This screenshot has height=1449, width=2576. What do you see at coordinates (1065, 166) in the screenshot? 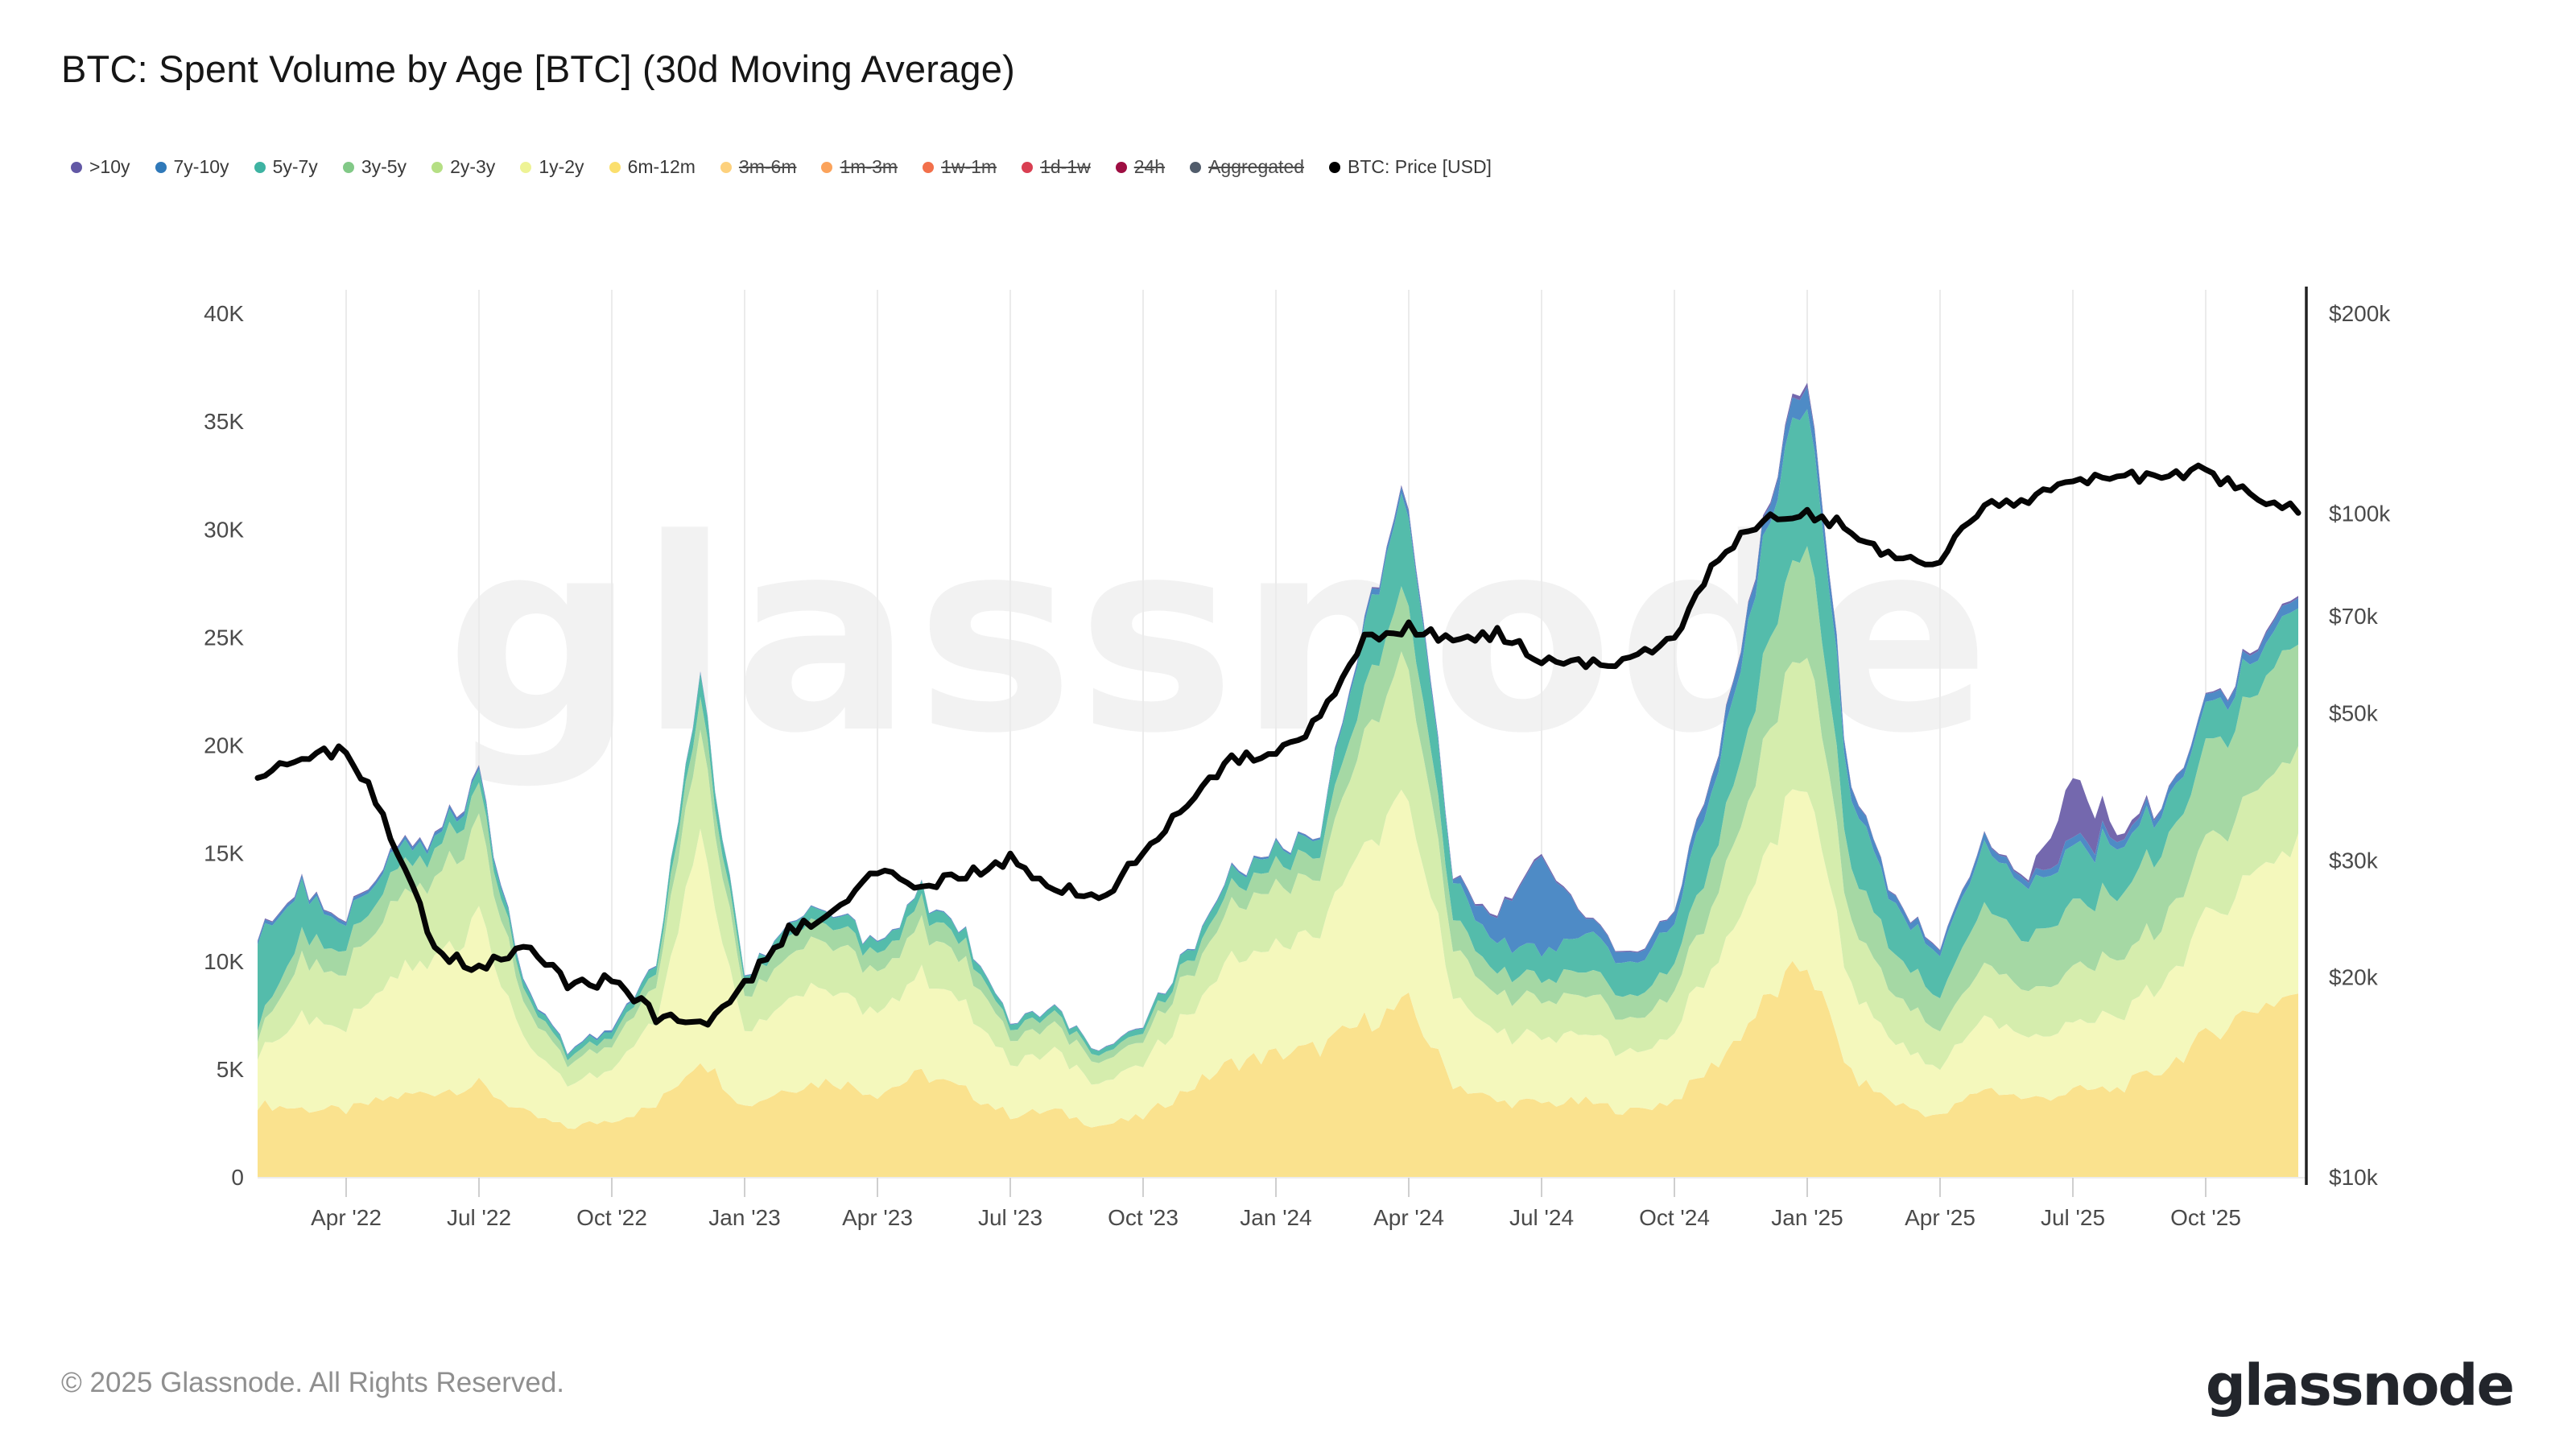
I see `legend-label-1d-1w: 1d-1w` at bounding box center [1065, 166].